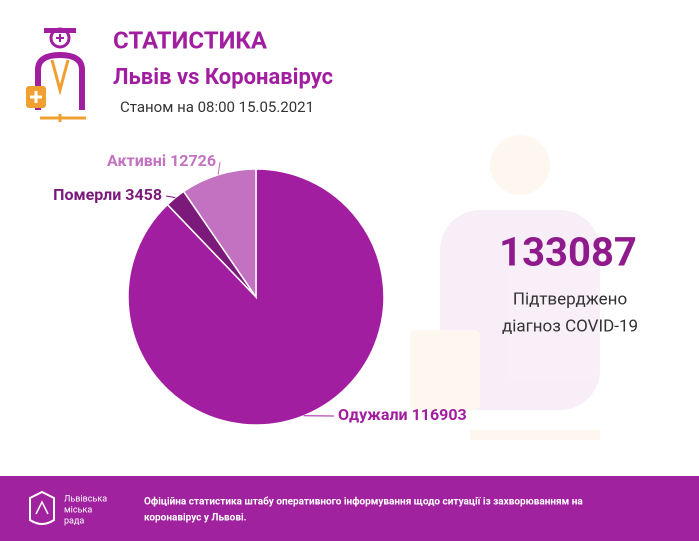 The image size is (699, 541). Describe the element at coordinates (74, 521) in the screenshot. I see `logo-text: рада` at that location.